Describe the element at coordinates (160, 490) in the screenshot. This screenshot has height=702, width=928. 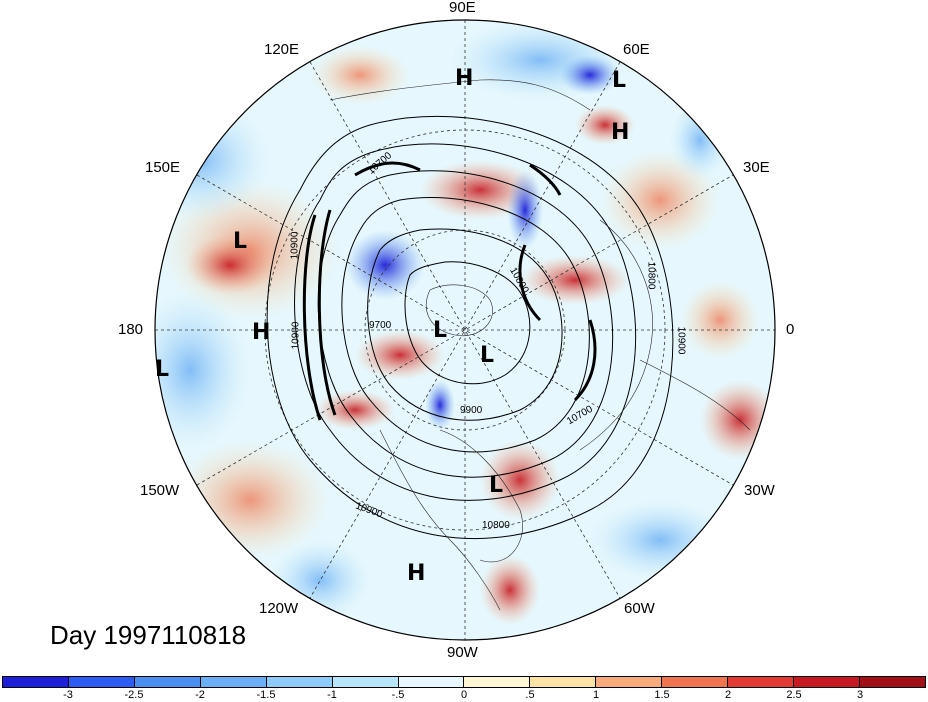
I see `longitude-label: 150W` at that location.